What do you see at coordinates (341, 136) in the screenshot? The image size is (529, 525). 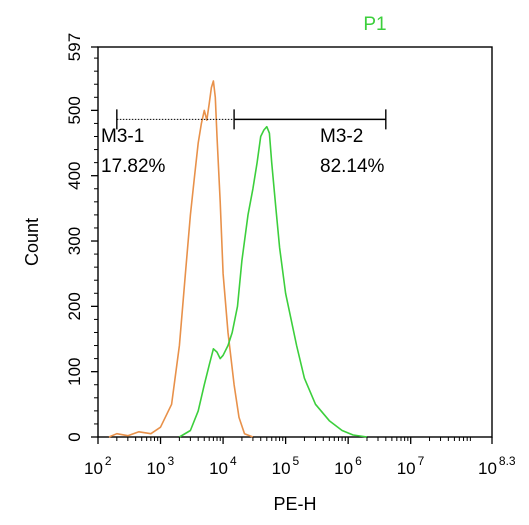 I see `marker-m3-2-label: M3-2` at bounding box center [341, 136].